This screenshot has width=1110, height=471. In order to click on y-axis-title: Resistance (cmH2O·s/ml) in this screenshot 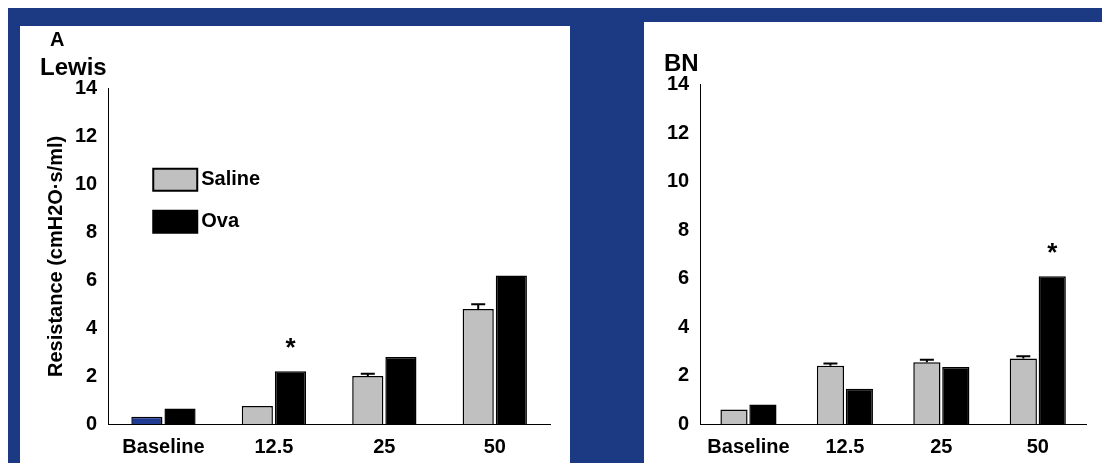, I will do `click(54, 256)`.